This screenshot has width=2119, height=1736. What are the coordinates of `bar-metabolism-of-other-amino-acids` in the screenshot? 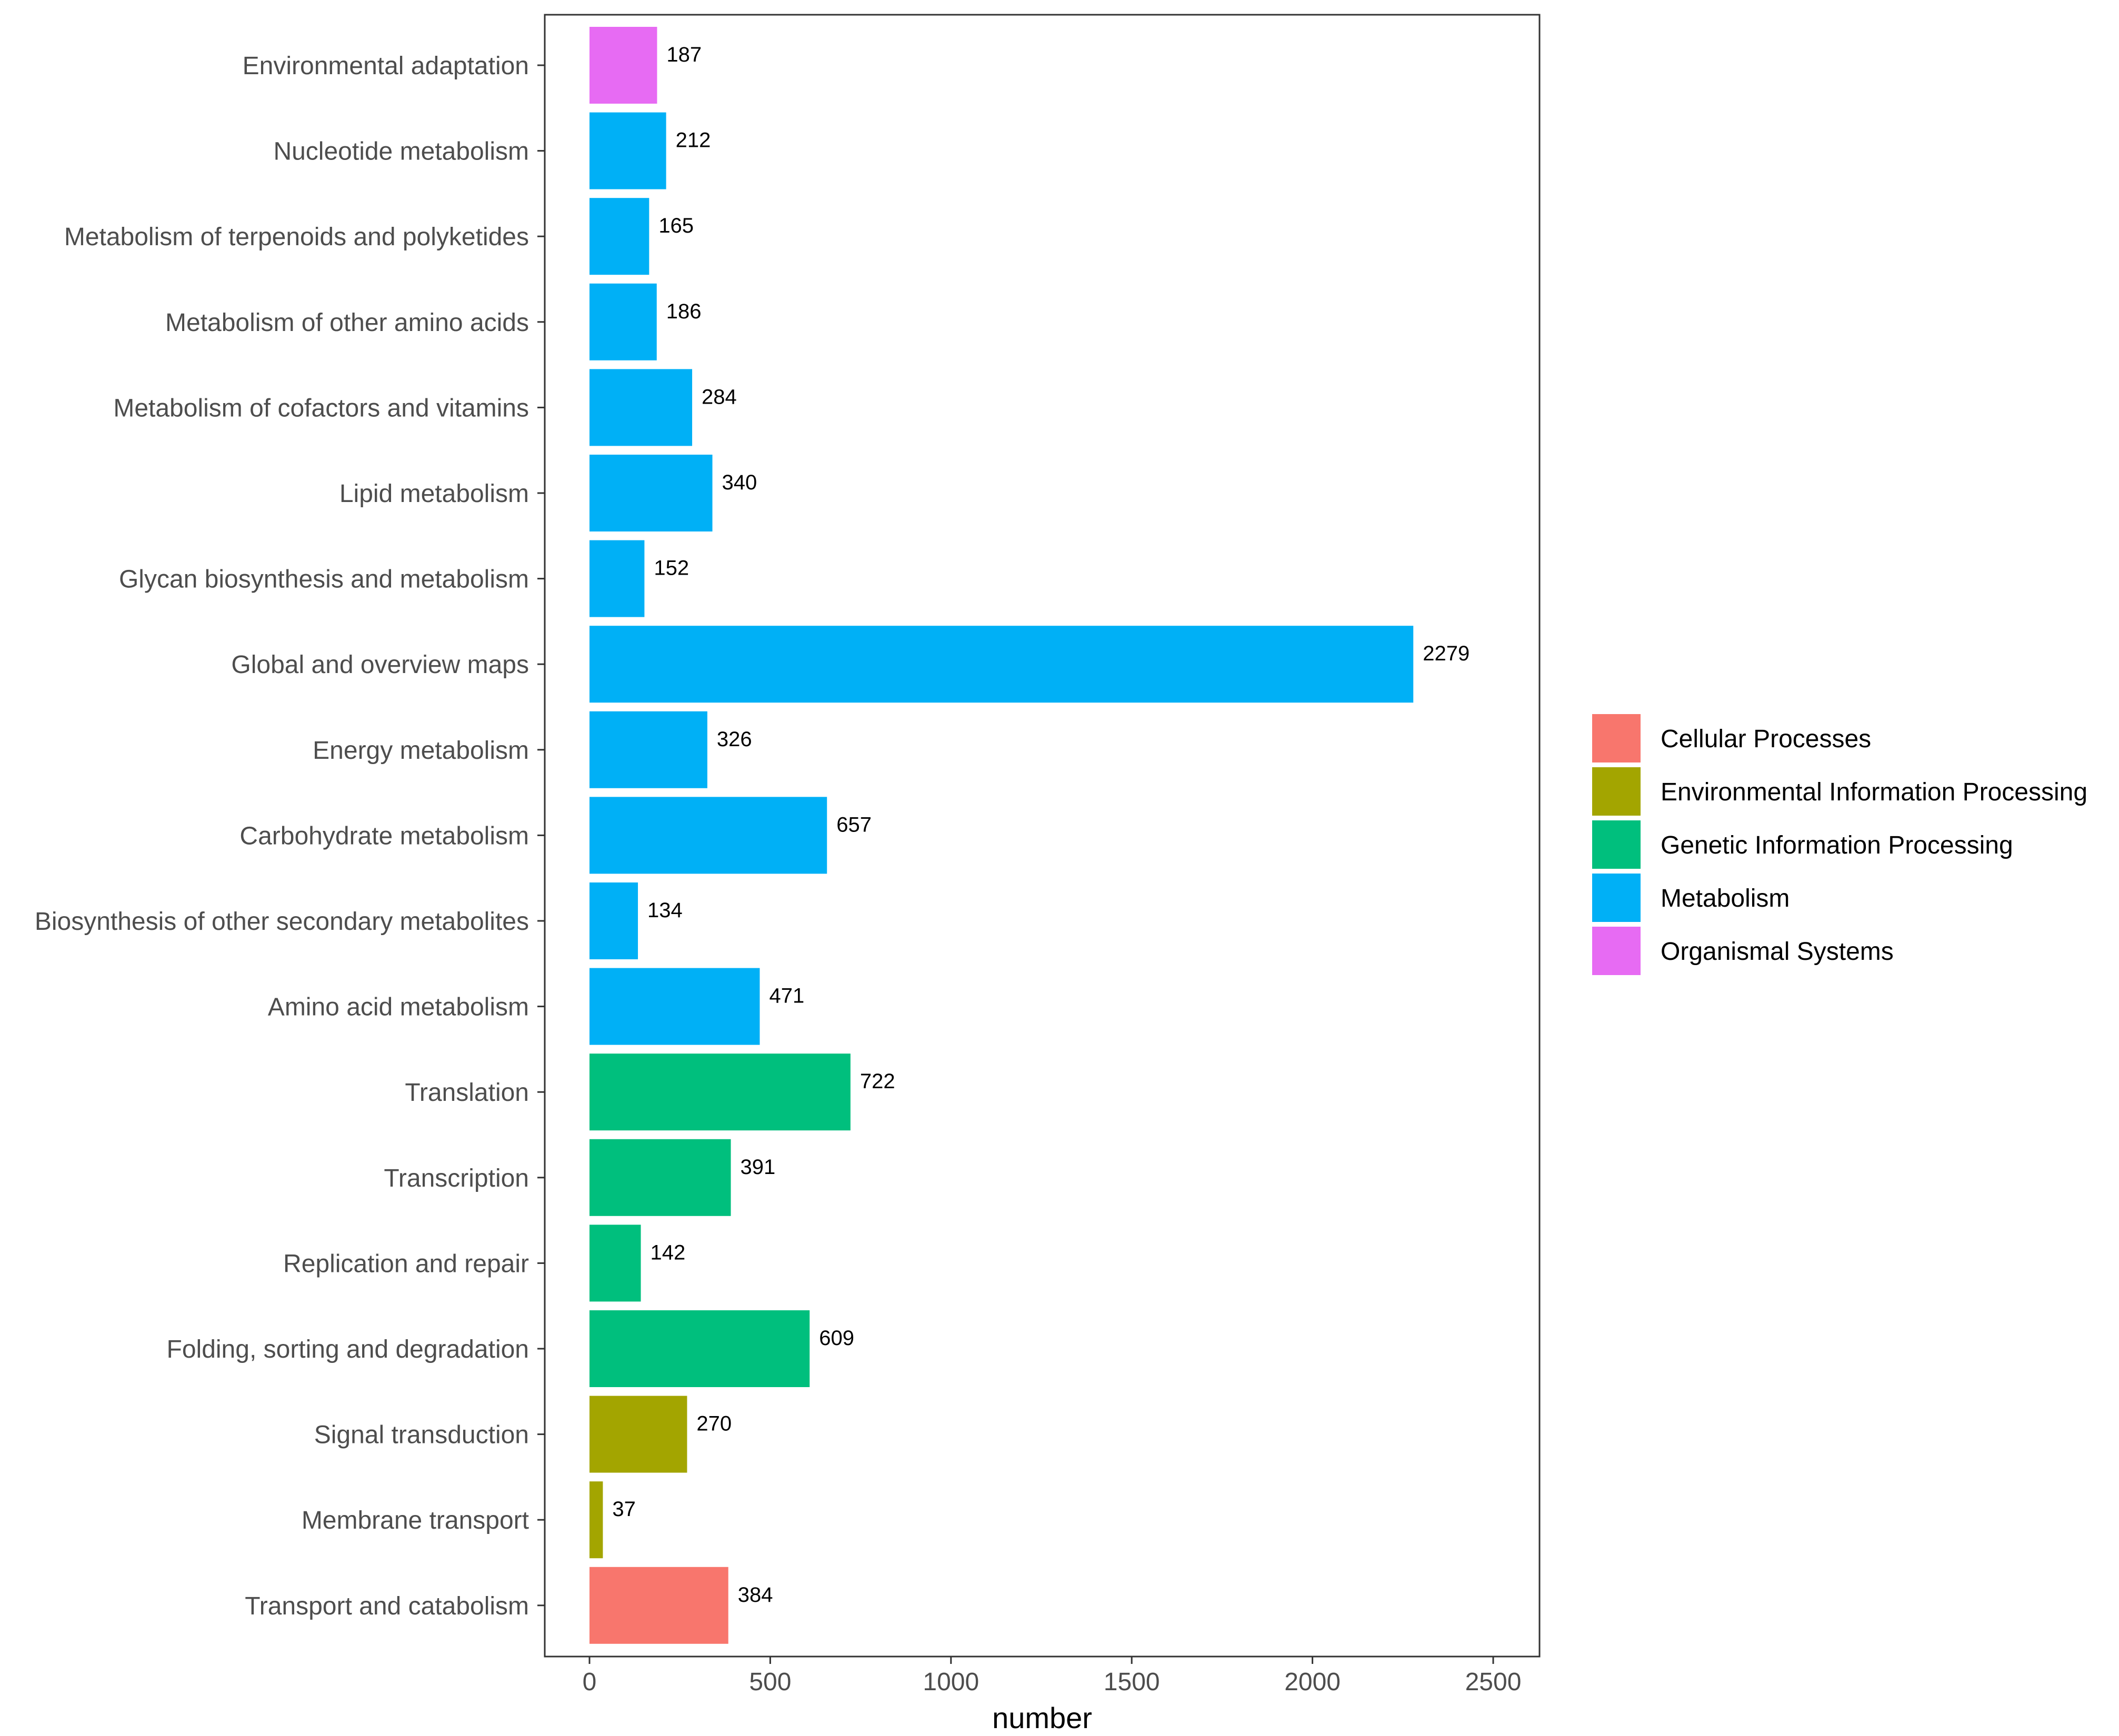 It's located at (623, 321).